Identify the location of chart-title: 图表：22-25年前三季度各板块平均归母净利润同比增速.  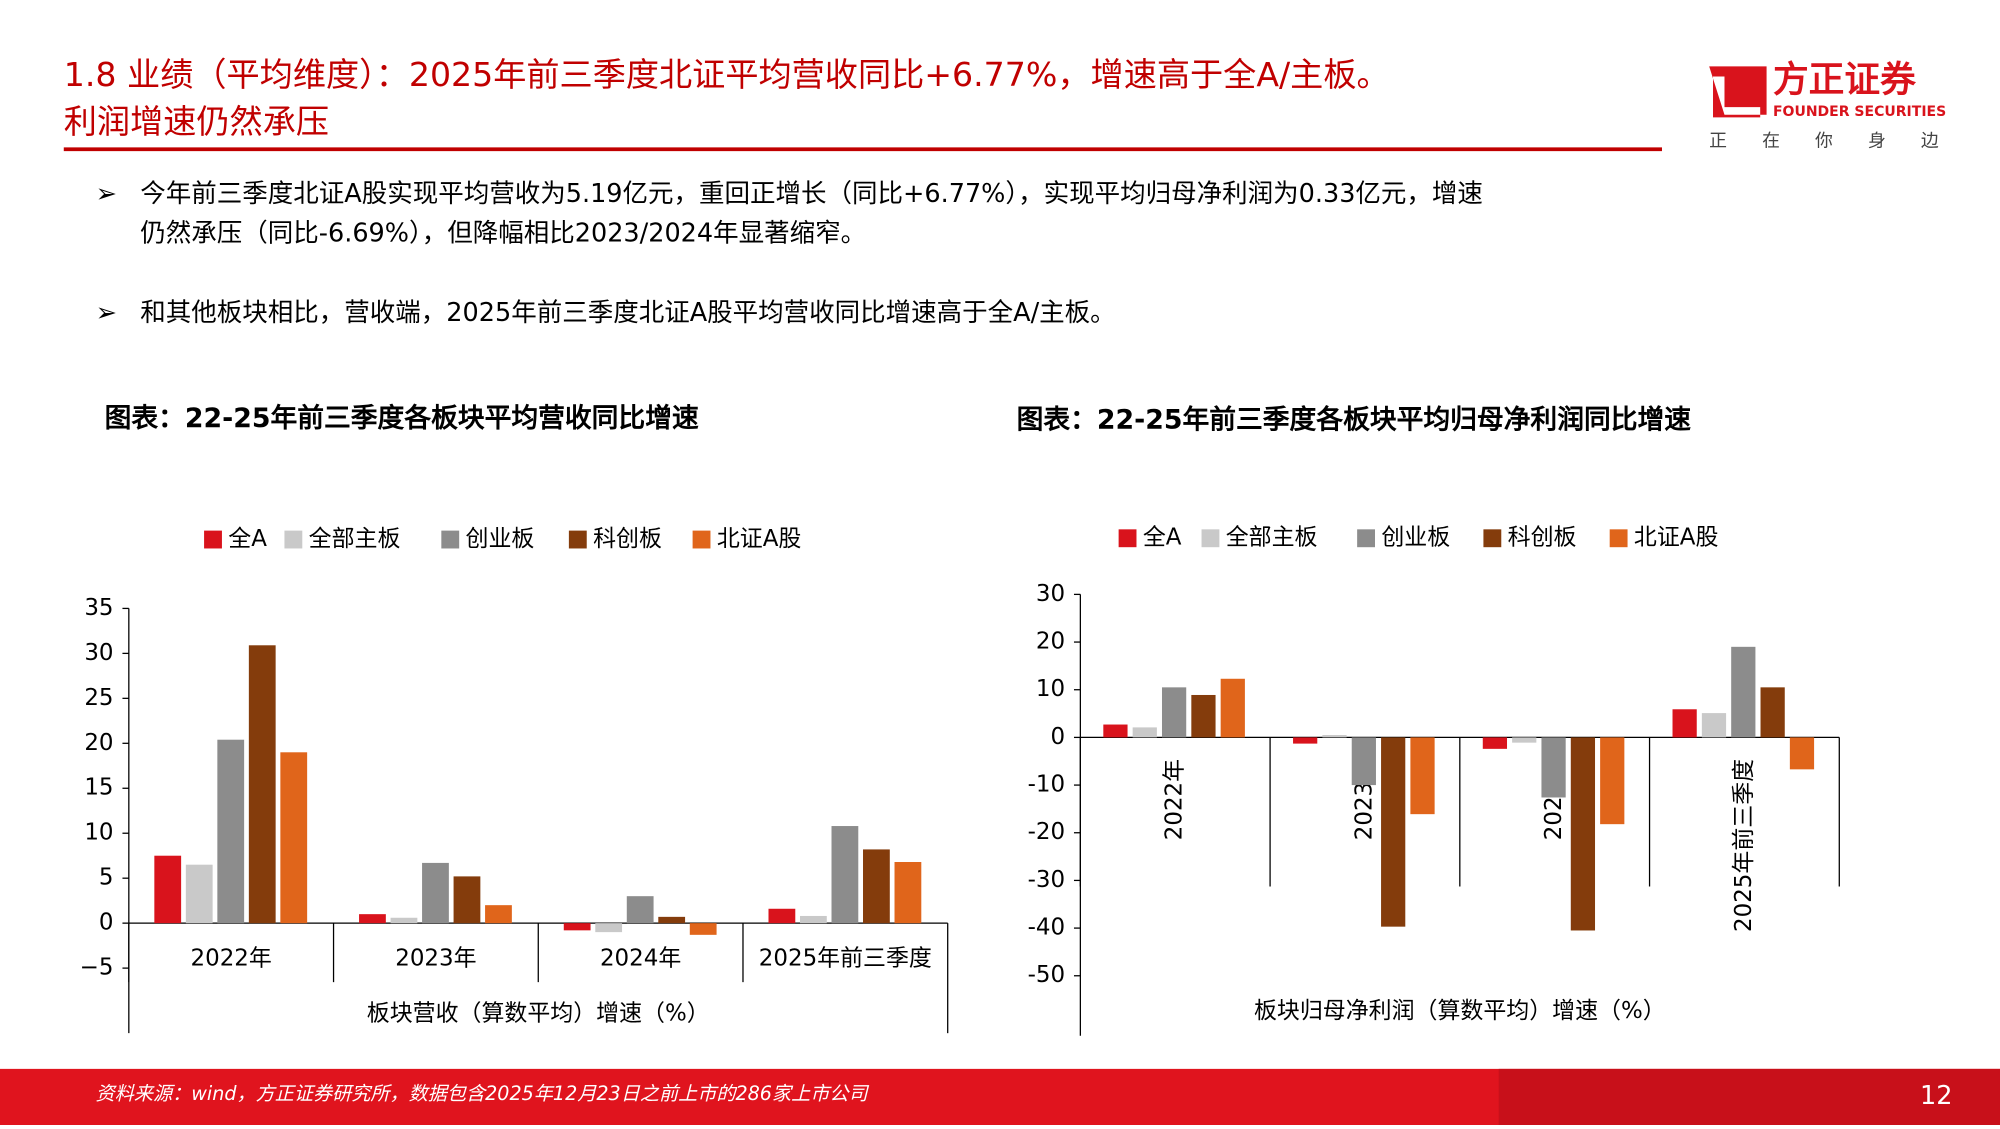
(1354, 419).